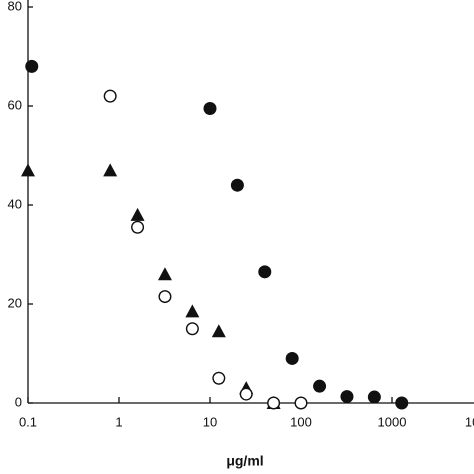 This screenshot has height=474, width=474. What do you see at coordinates (392, 421) in the screenshot?
I see `x-tick-label: 1000` at bounding box center [392, 421].